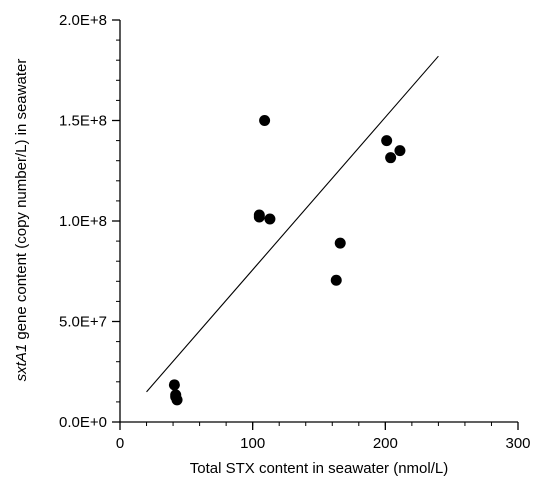 The image size is (536, 482). I want to click on x-tick-label: 200, so click(385, 443).